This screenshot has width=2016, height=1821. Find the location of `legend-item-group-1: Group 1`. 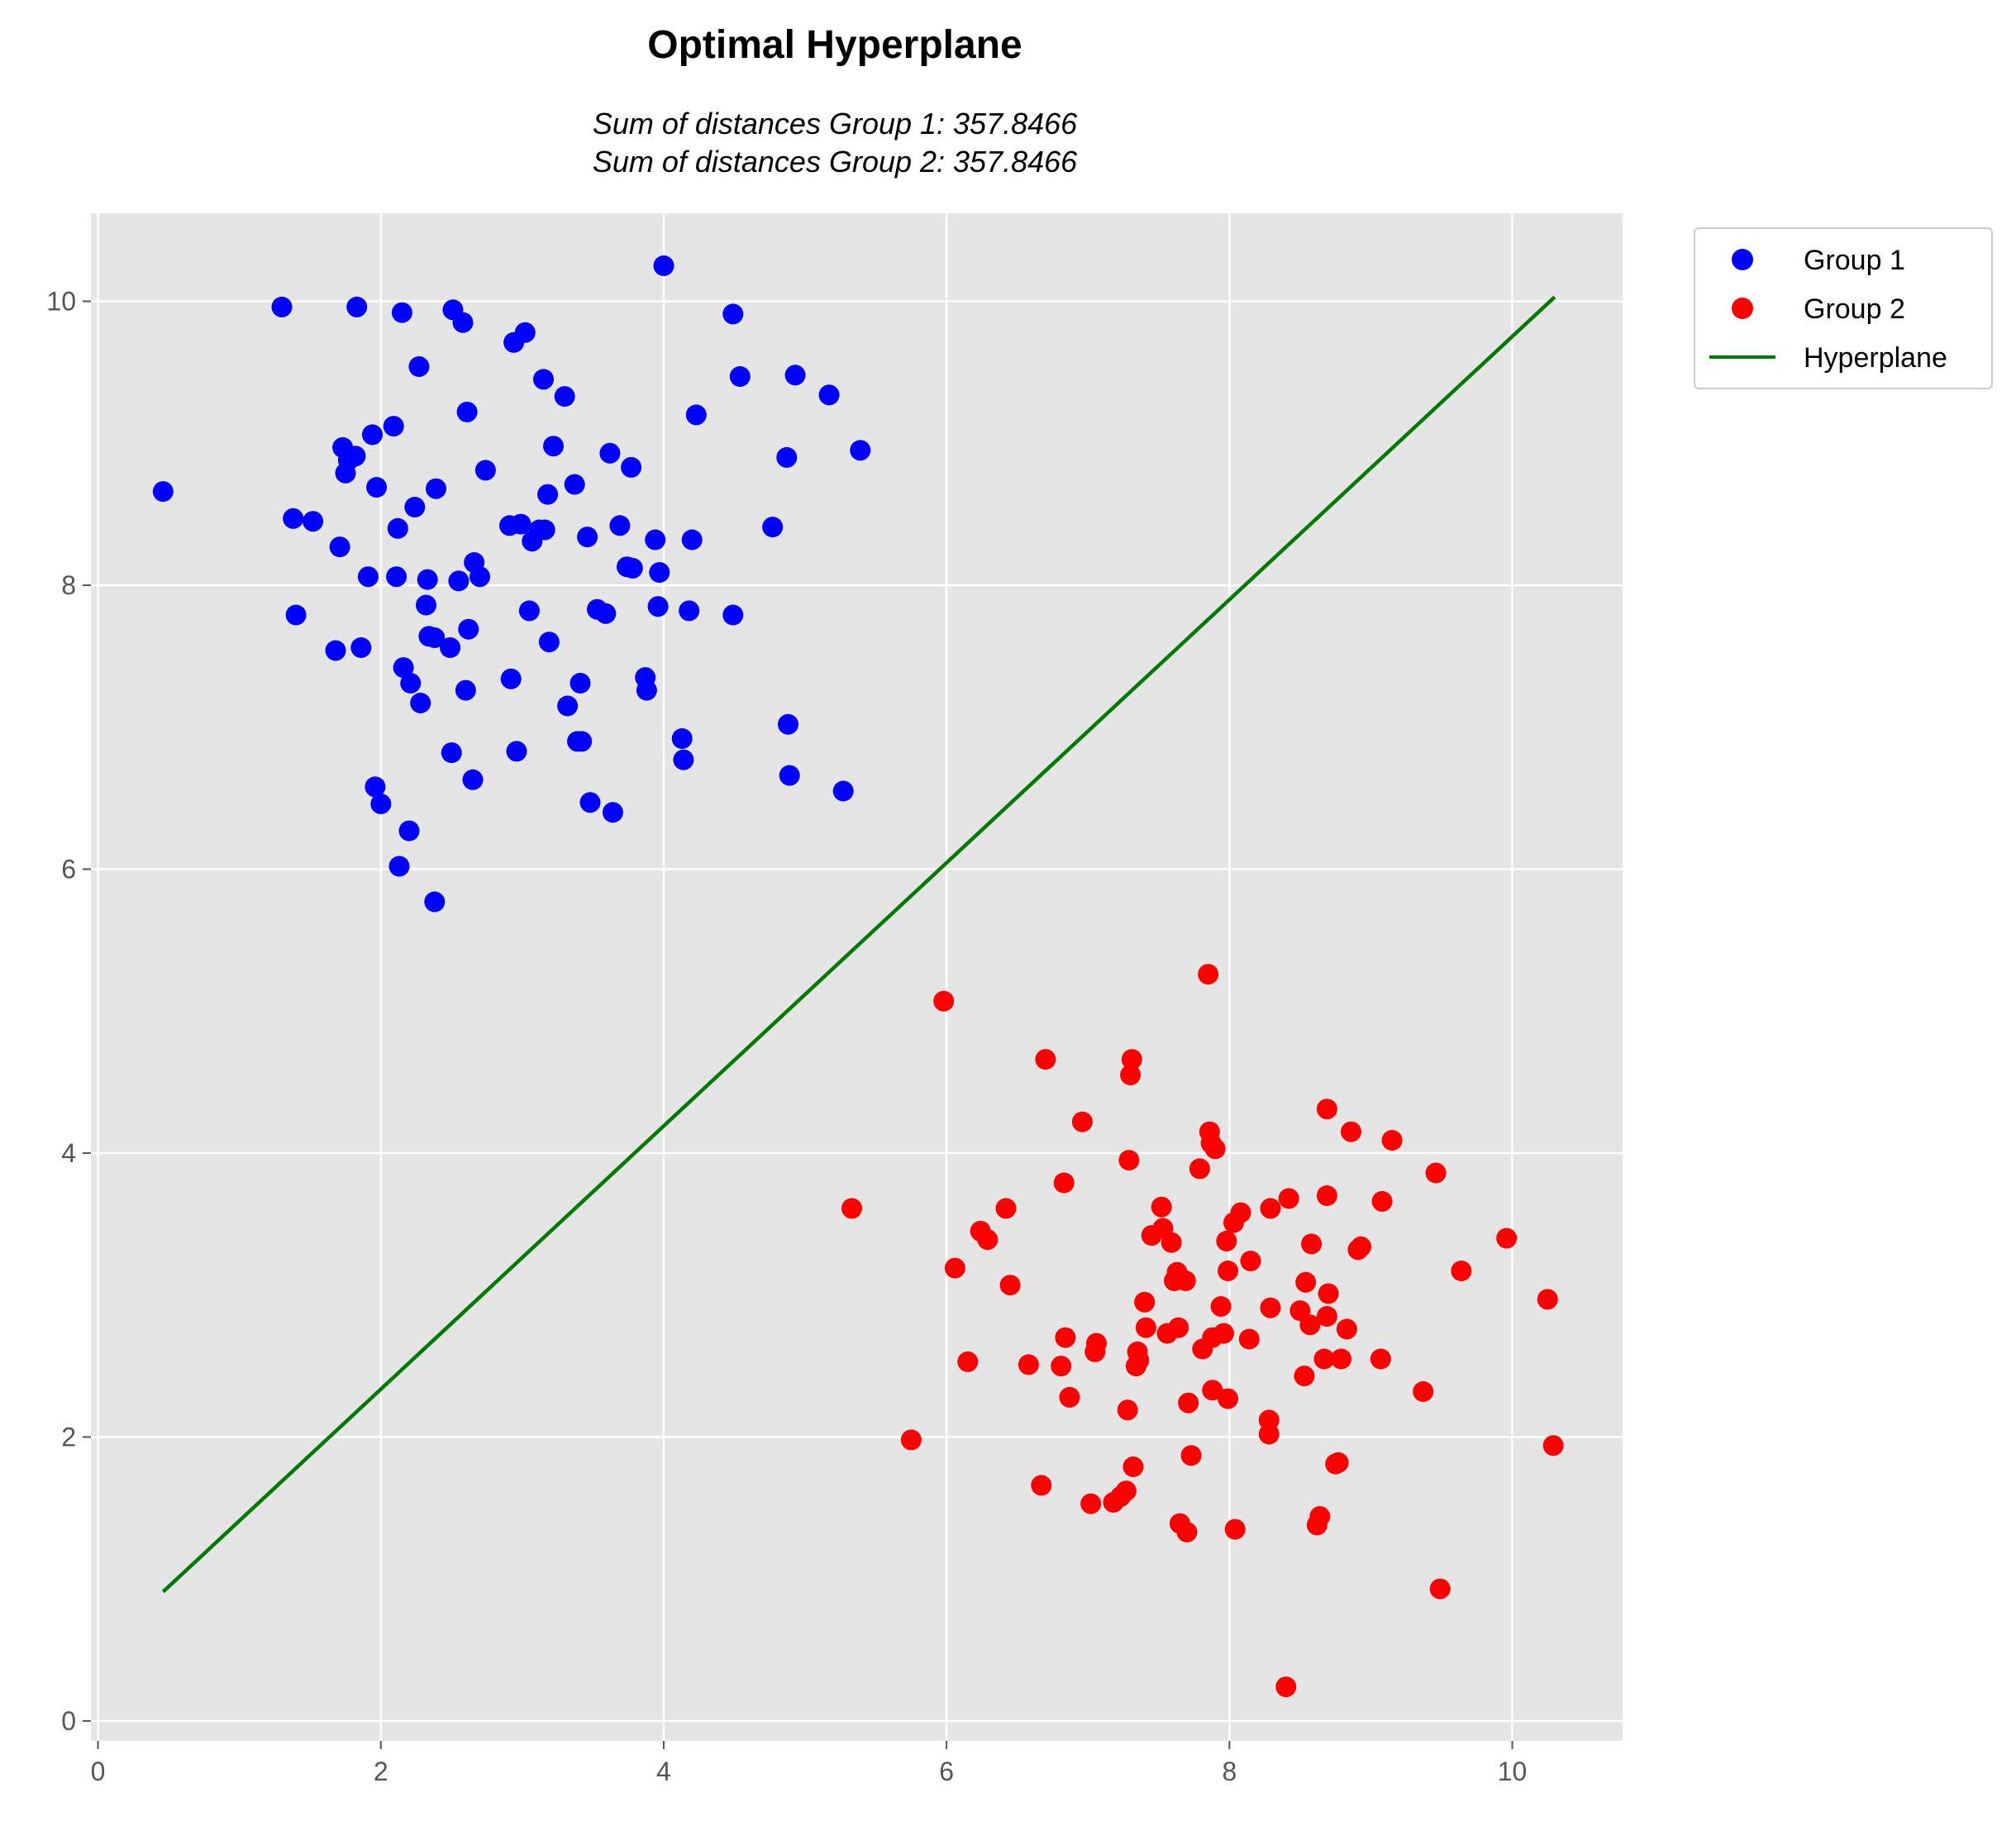

legend-item-group-1: Group 1 is located at coordinates (1819, 260).